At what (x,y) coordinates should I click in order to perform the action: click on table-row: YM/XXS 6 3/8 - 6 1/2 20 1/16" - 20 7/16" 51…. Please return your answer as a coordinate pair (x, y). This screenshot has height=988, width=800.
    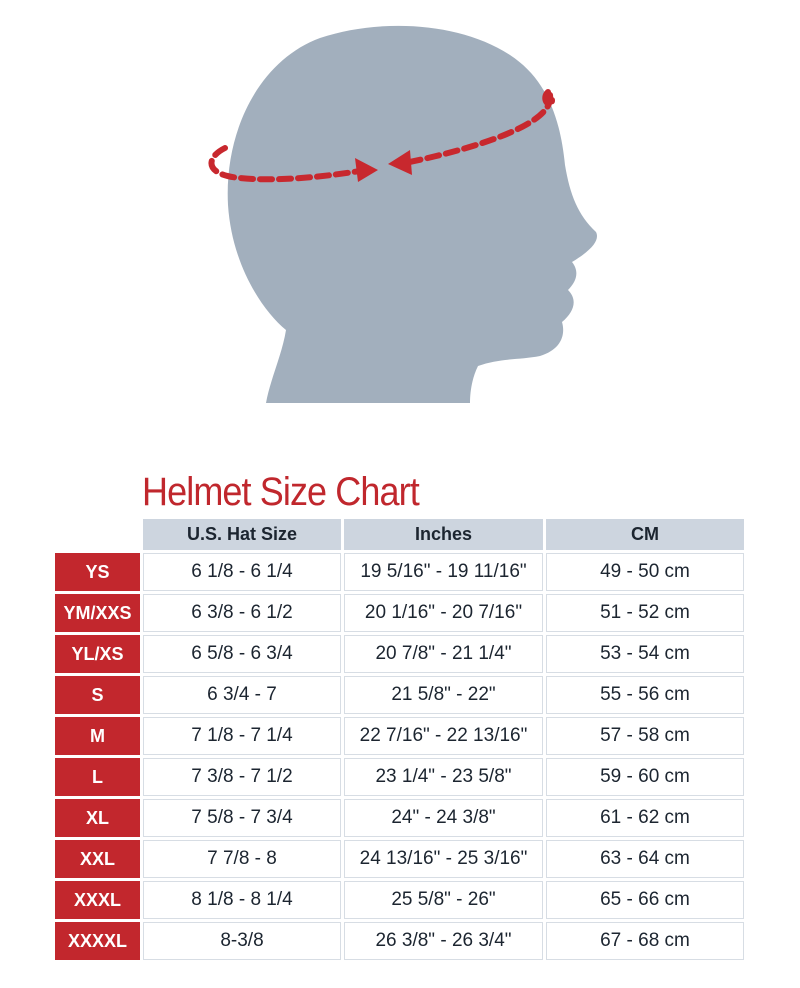
    Looking at the image, I should click on (399, 613).